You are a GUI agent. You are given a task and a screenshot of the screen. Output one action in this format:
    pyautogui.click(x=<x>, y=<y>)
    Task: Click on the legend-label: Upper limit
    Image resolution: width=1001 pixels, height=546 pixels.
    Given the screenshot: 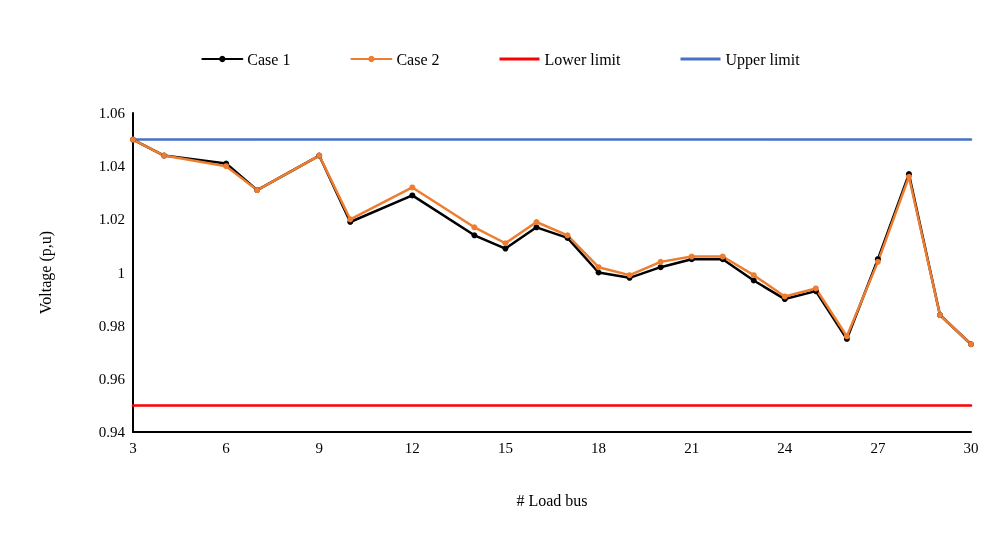 What is the action you would take?
    pyautogui.click(x=763, y=59)
    